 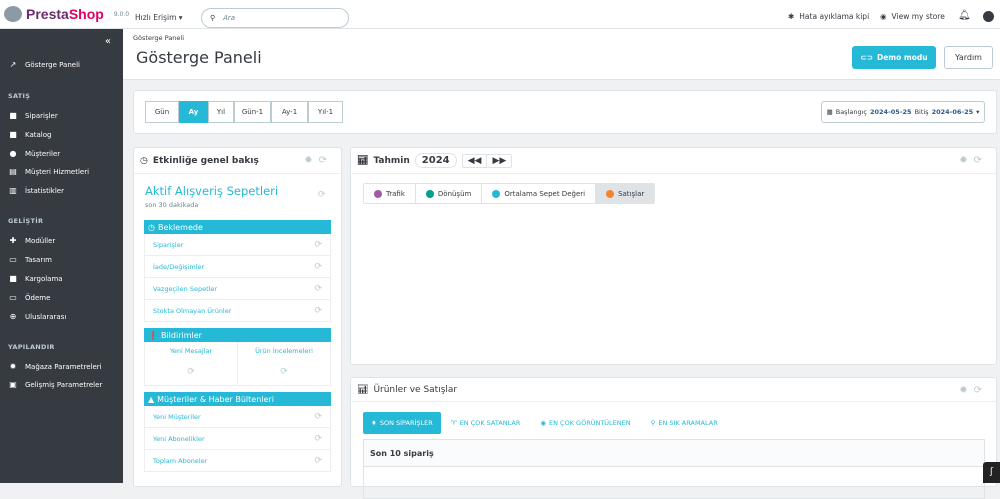 I want to click on period-prev-day: Gün-1, so click(x=252, y=112).